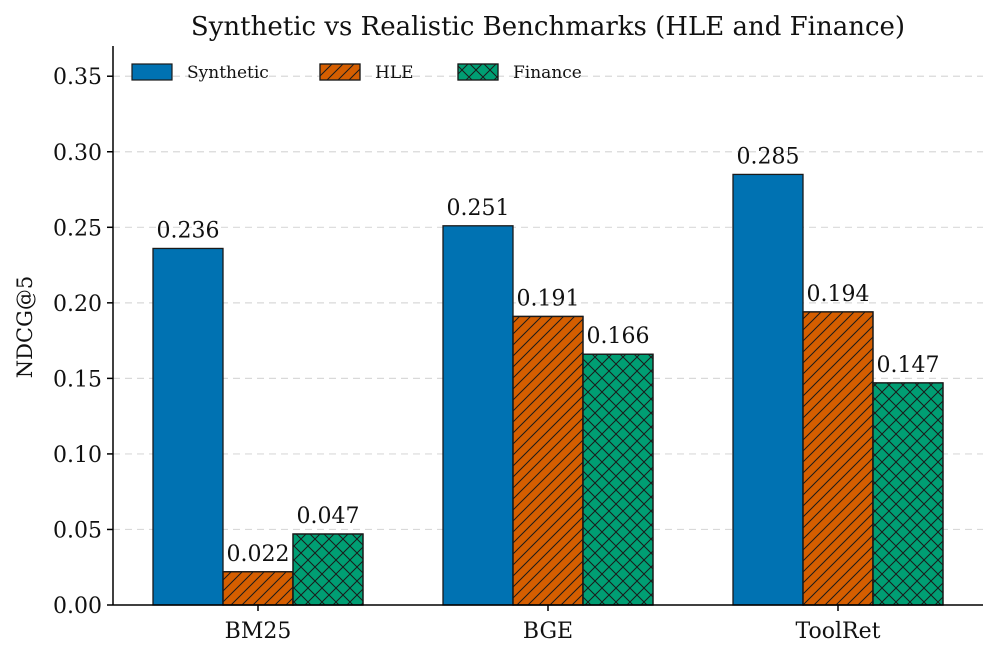  I want to click on data-label: 0.191, so click(548, 298).